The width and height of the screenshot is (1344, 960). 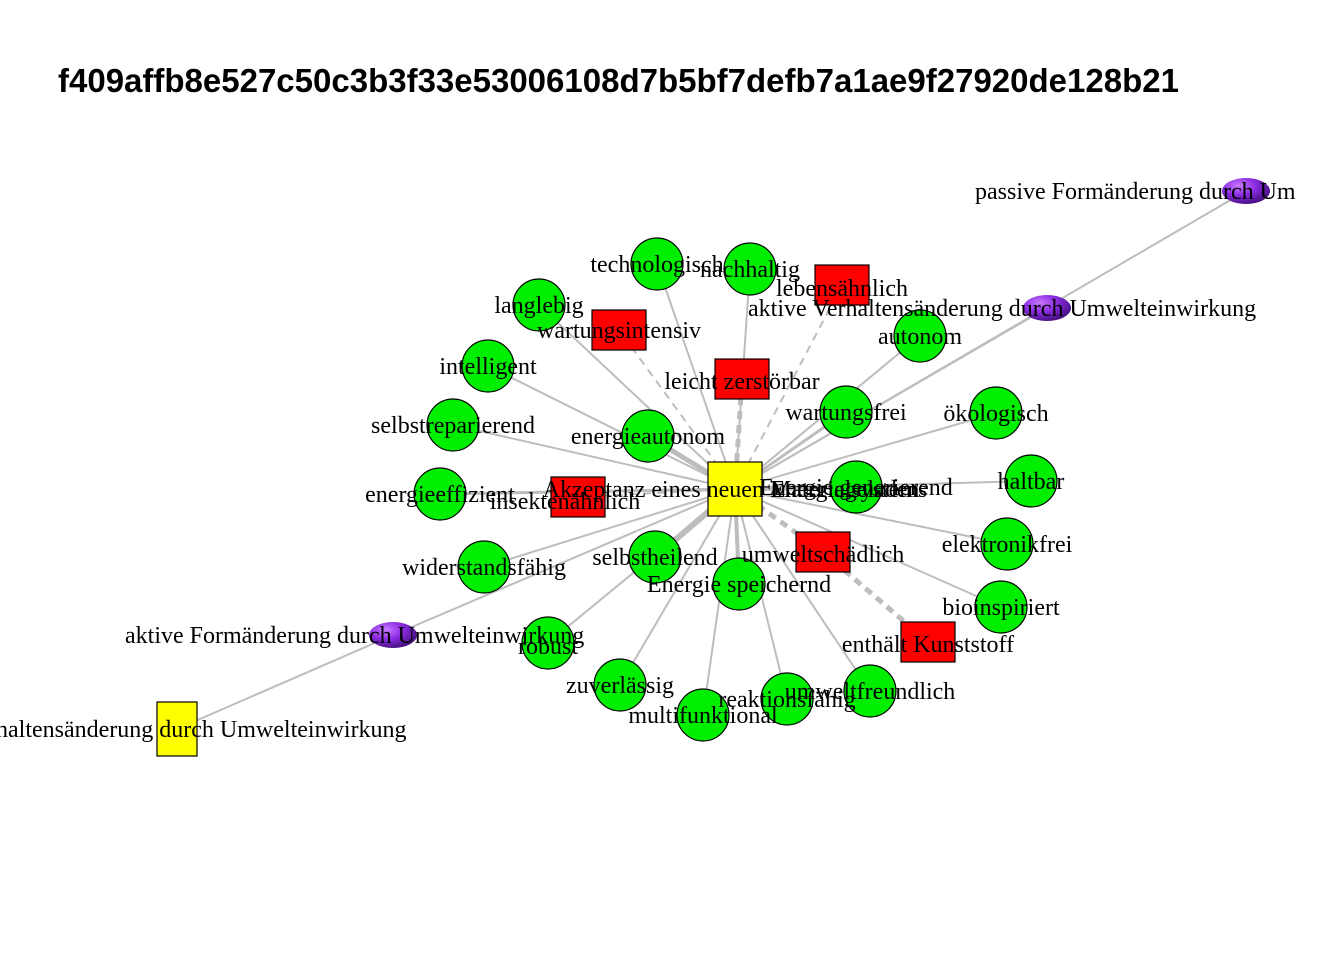 I want to click on node-label-enthaelt_kunststoff: enthält Kunststoff, so click(x=928, y=645).